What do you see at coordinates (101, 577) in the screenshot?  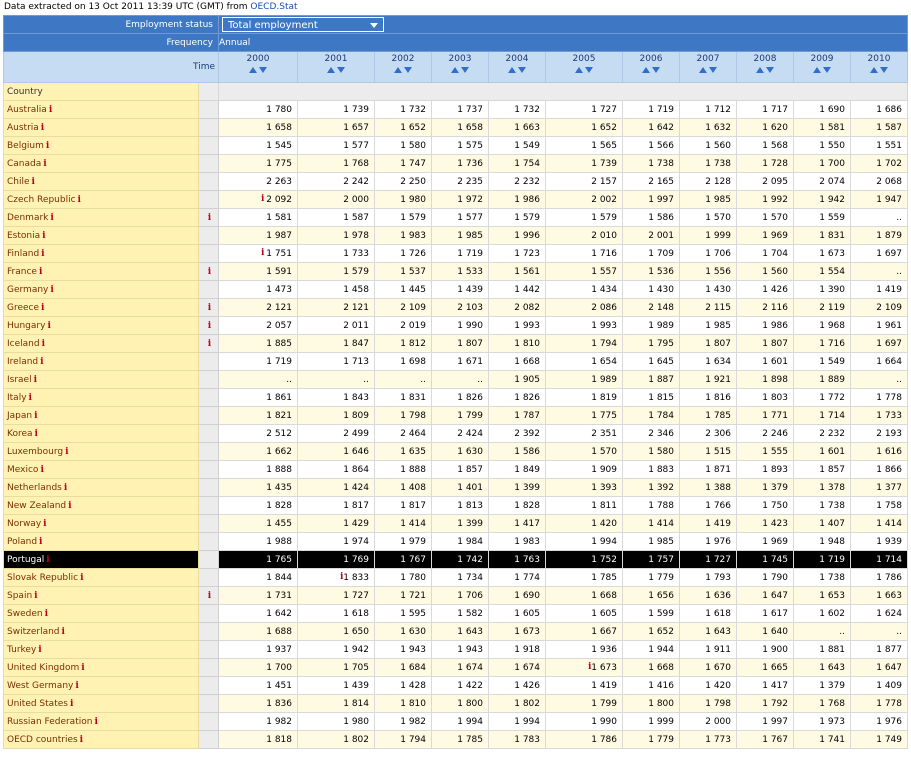 I see `country-cell: Slovak Republic i` at bounding box center [101, 577].